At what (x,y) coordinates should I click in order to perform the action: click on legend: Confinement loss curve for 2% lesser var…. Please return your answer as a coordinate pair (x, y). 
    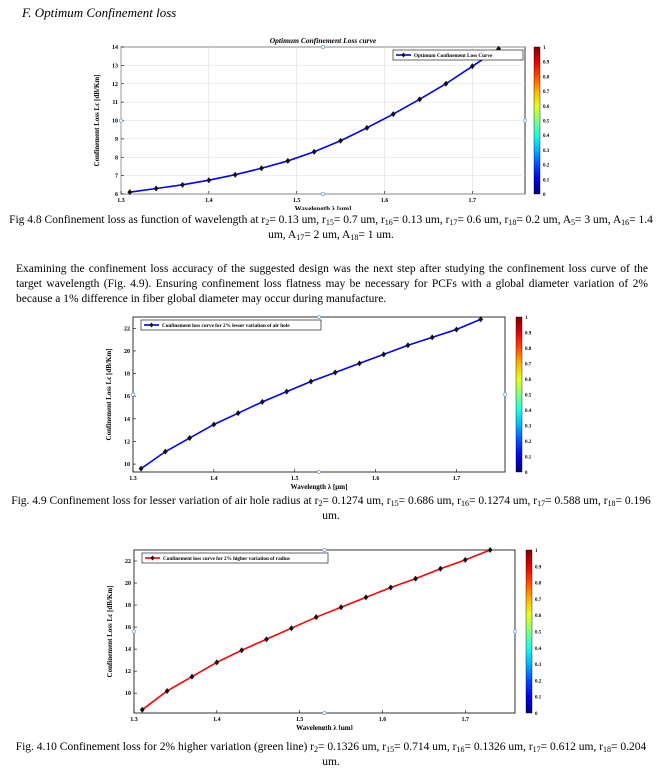
    Looking at the image, I should click on (231, 325).